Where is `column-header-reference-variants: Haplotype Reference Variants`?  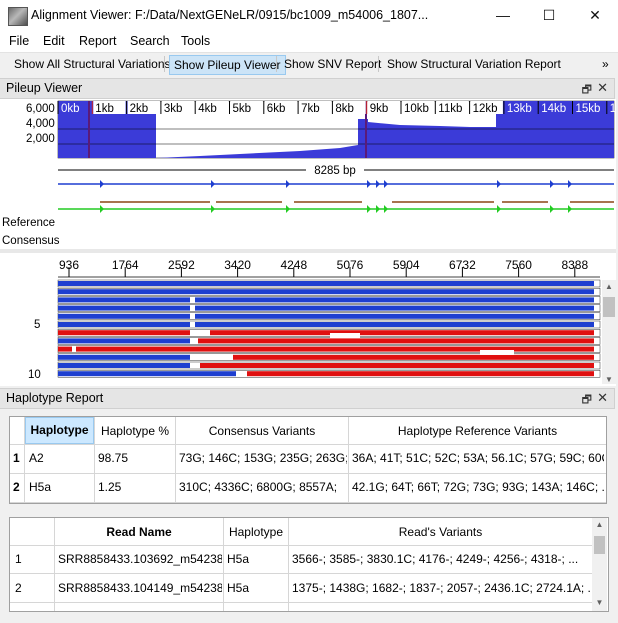
column-header-reference-variants: Haplotype Reference Variants is located at coordinates (477, 431).